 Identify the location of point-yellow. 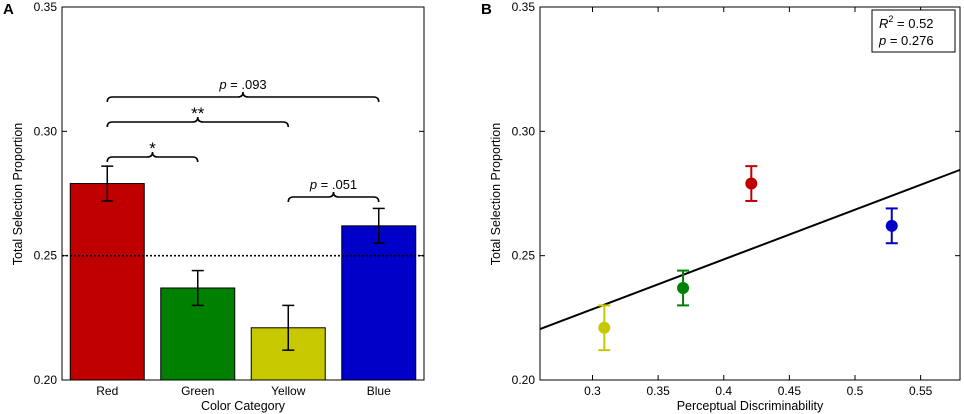
(604, 328).